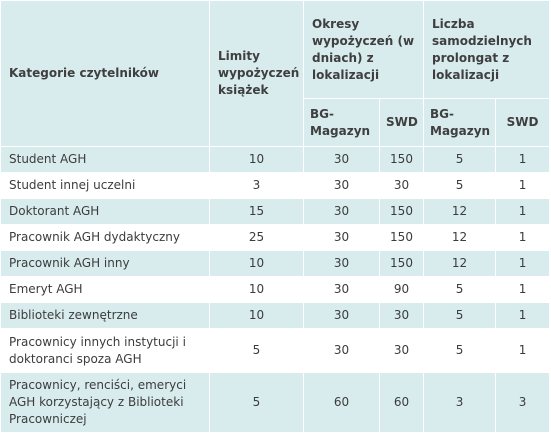 The image size is (551, 433). I want to click on table-row: Biblioteki zewnętrzne 10 30 30 5 1, so click(275, 315).